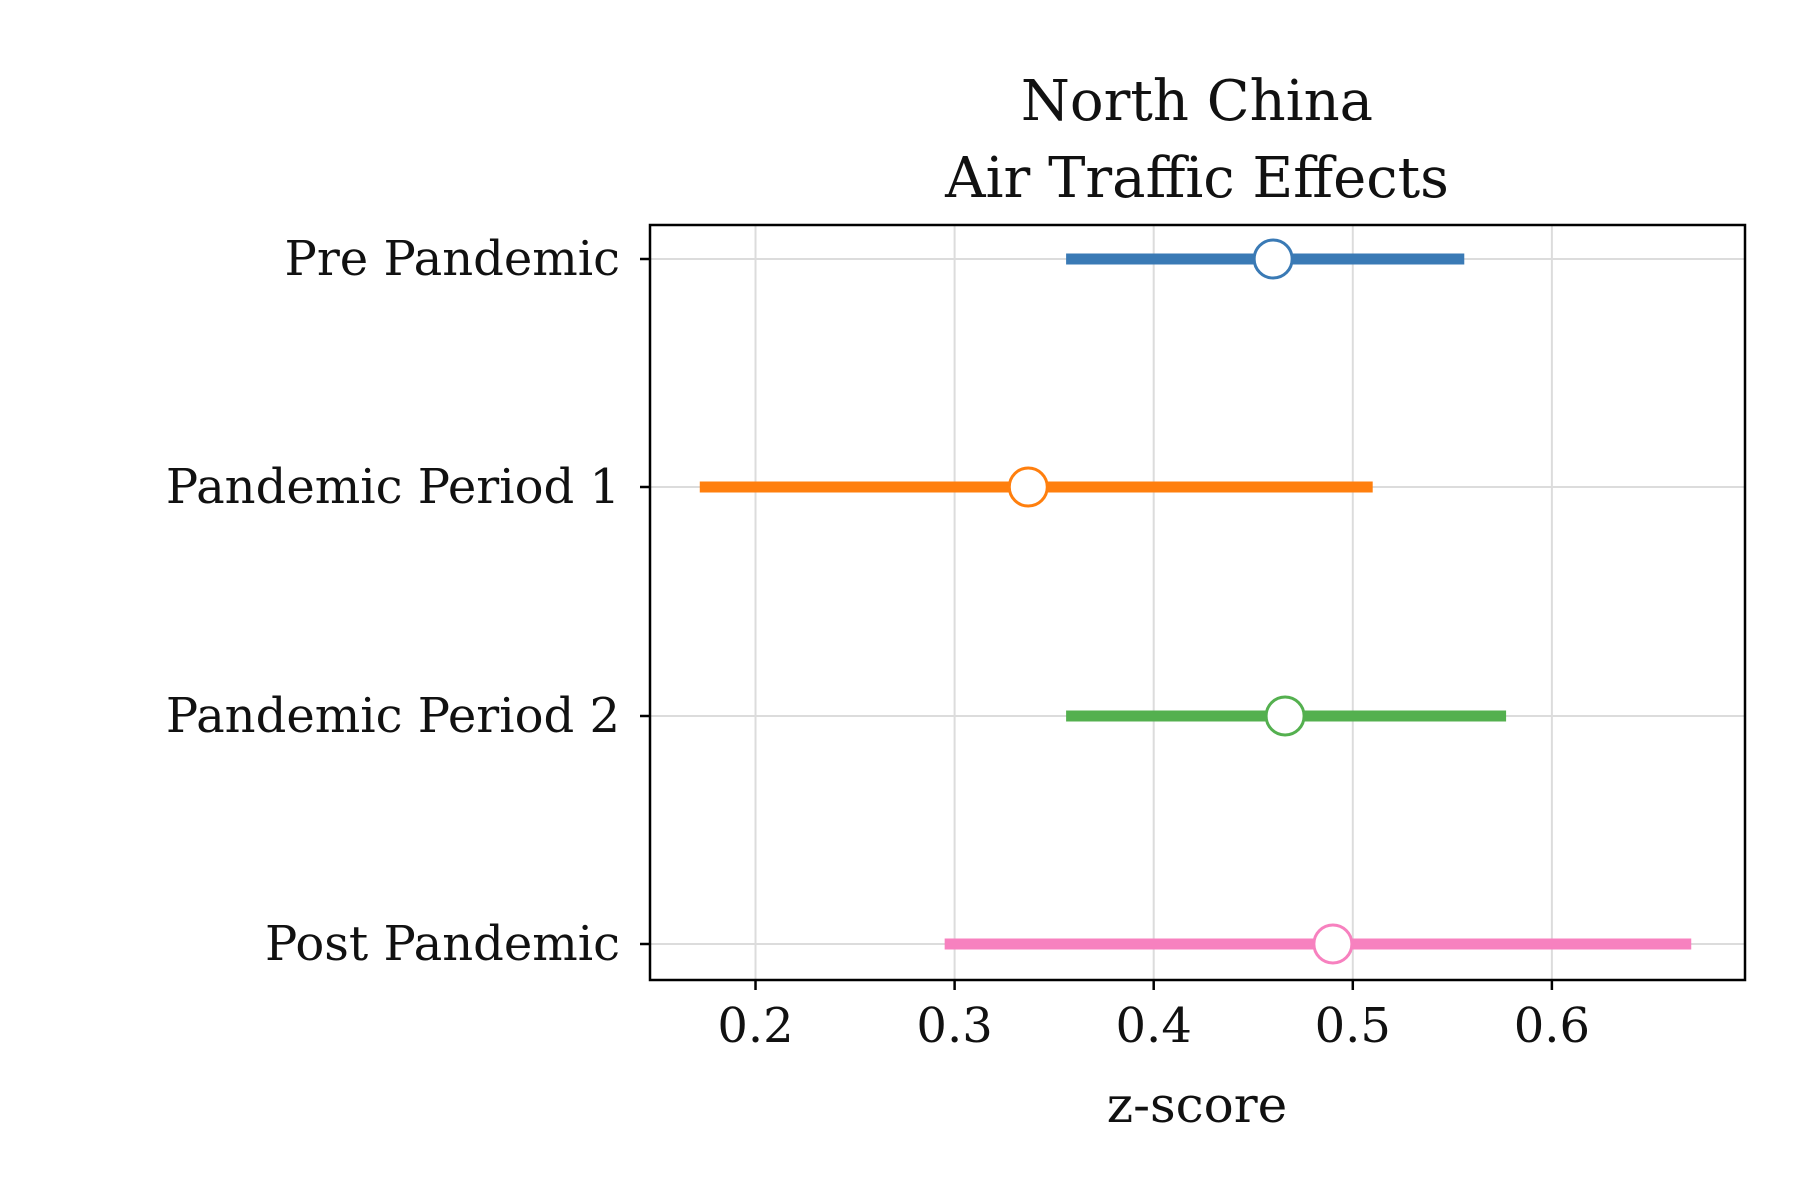 The height and width of the screenshot is (1200, 1800). What do you see at coordinates (755, 1026) in the screenshot?
I see `x-tick-label-0: 0.2` at bounding box center [755, 1026].